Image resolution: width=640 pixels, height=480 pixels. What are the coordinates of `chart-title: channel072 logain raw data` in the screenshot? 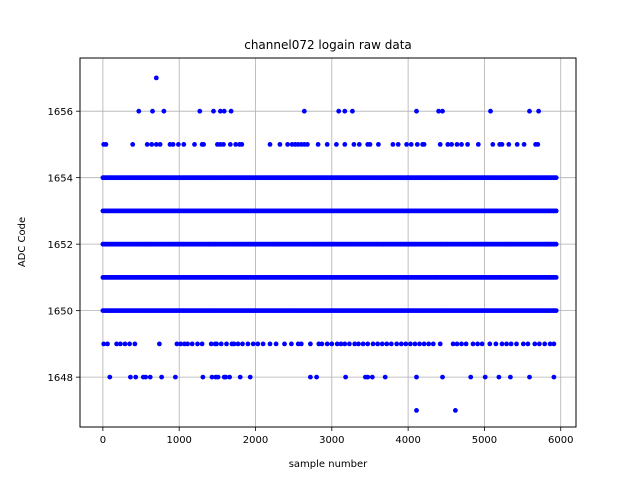 It's located at (328, 45).